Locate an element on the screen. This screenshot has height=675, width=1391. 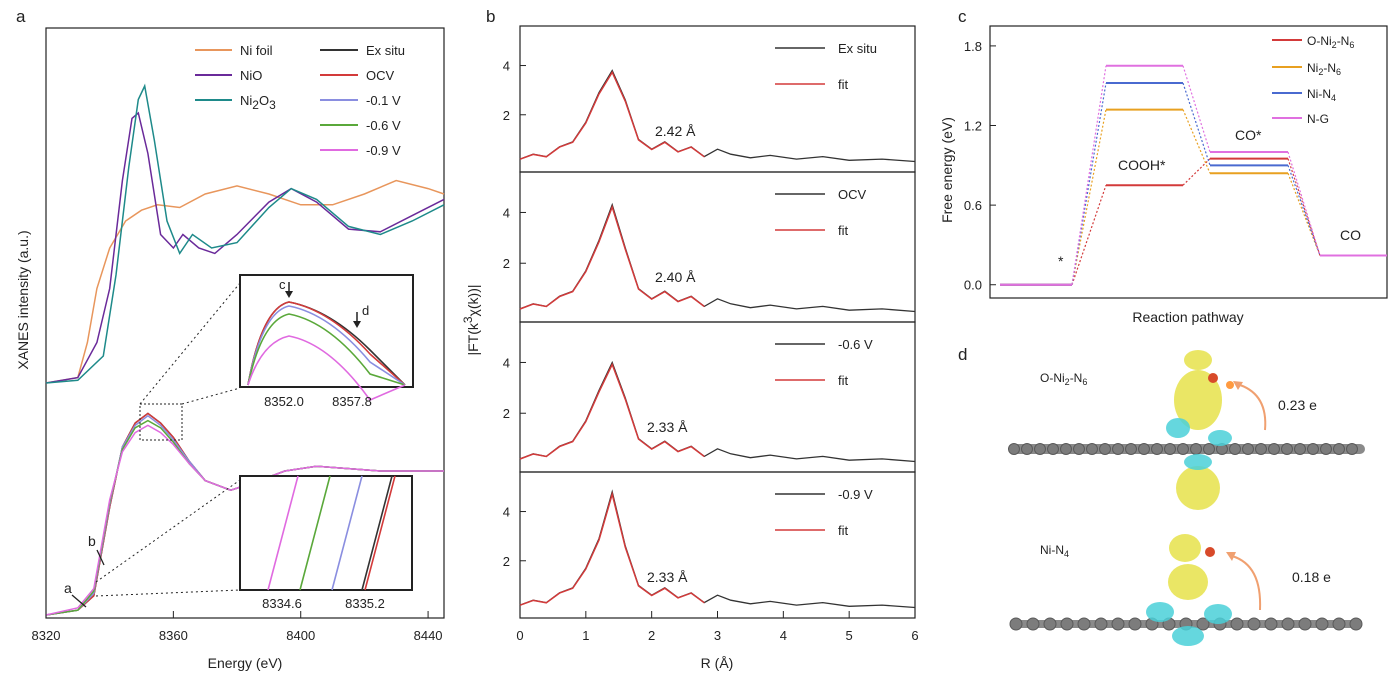
b-bond-annotation: 2.33 Å is located at coordinates (667, 577).